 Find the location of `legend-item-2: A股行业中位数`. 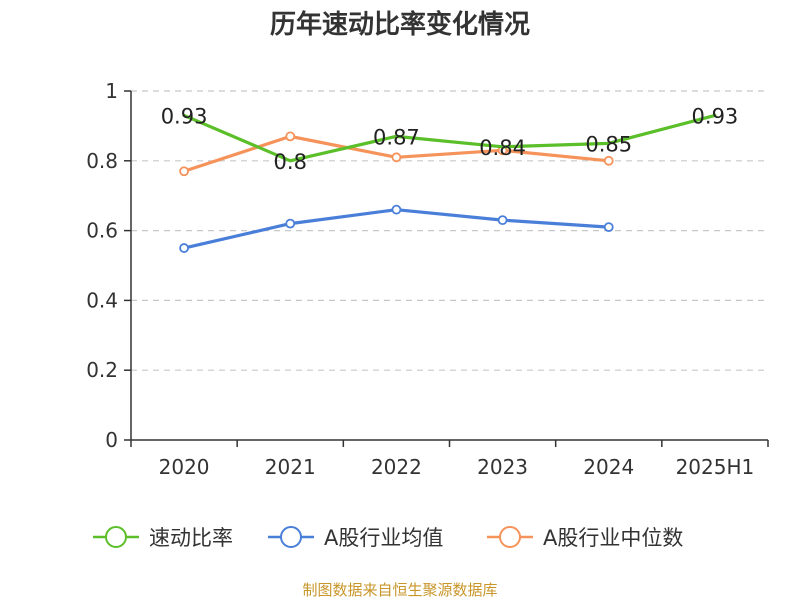

legend-item-2: A股行业中位数 is located at coordinates (585, 538).